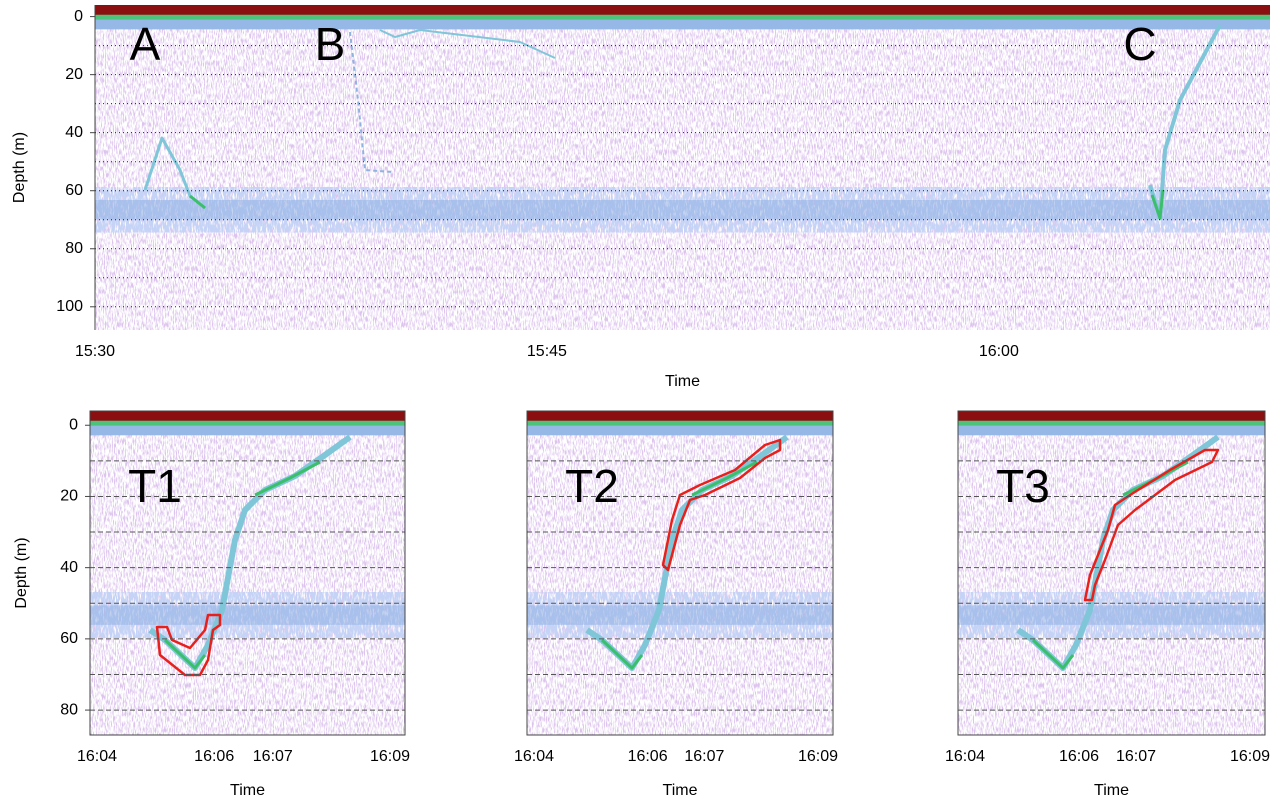 The image size is (1284, 809). I want to click on panel-label: T2, so click(592, 486).